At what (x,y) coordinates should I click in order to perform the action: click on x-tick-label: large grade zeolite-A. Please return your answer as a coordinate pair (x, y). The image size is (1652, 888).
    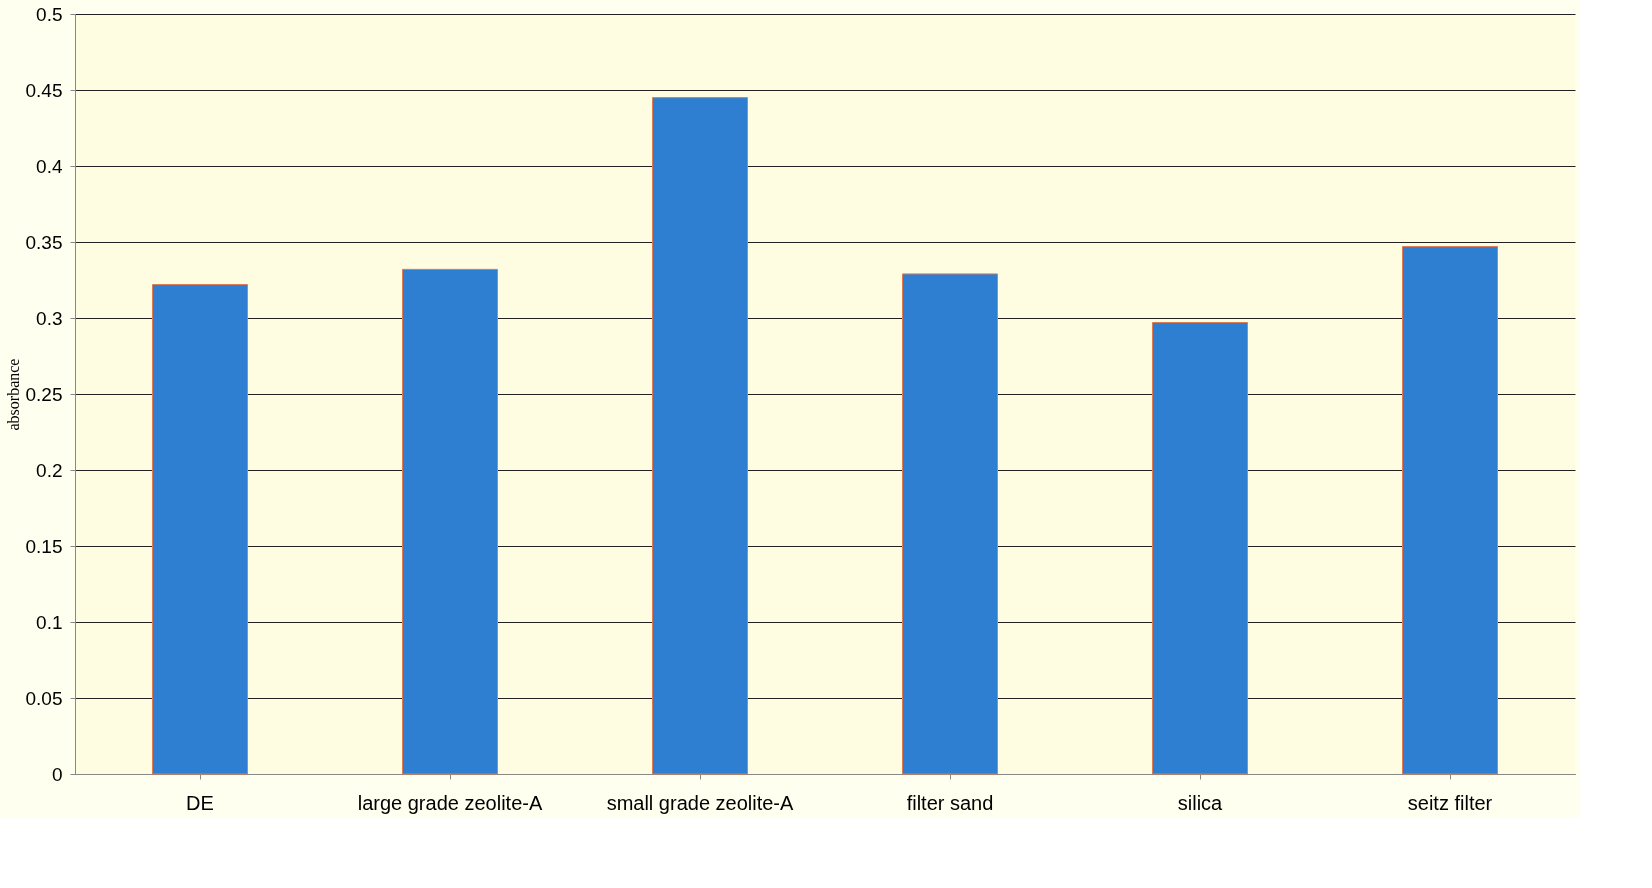
    Looking at the image, I should click on (450, 802).